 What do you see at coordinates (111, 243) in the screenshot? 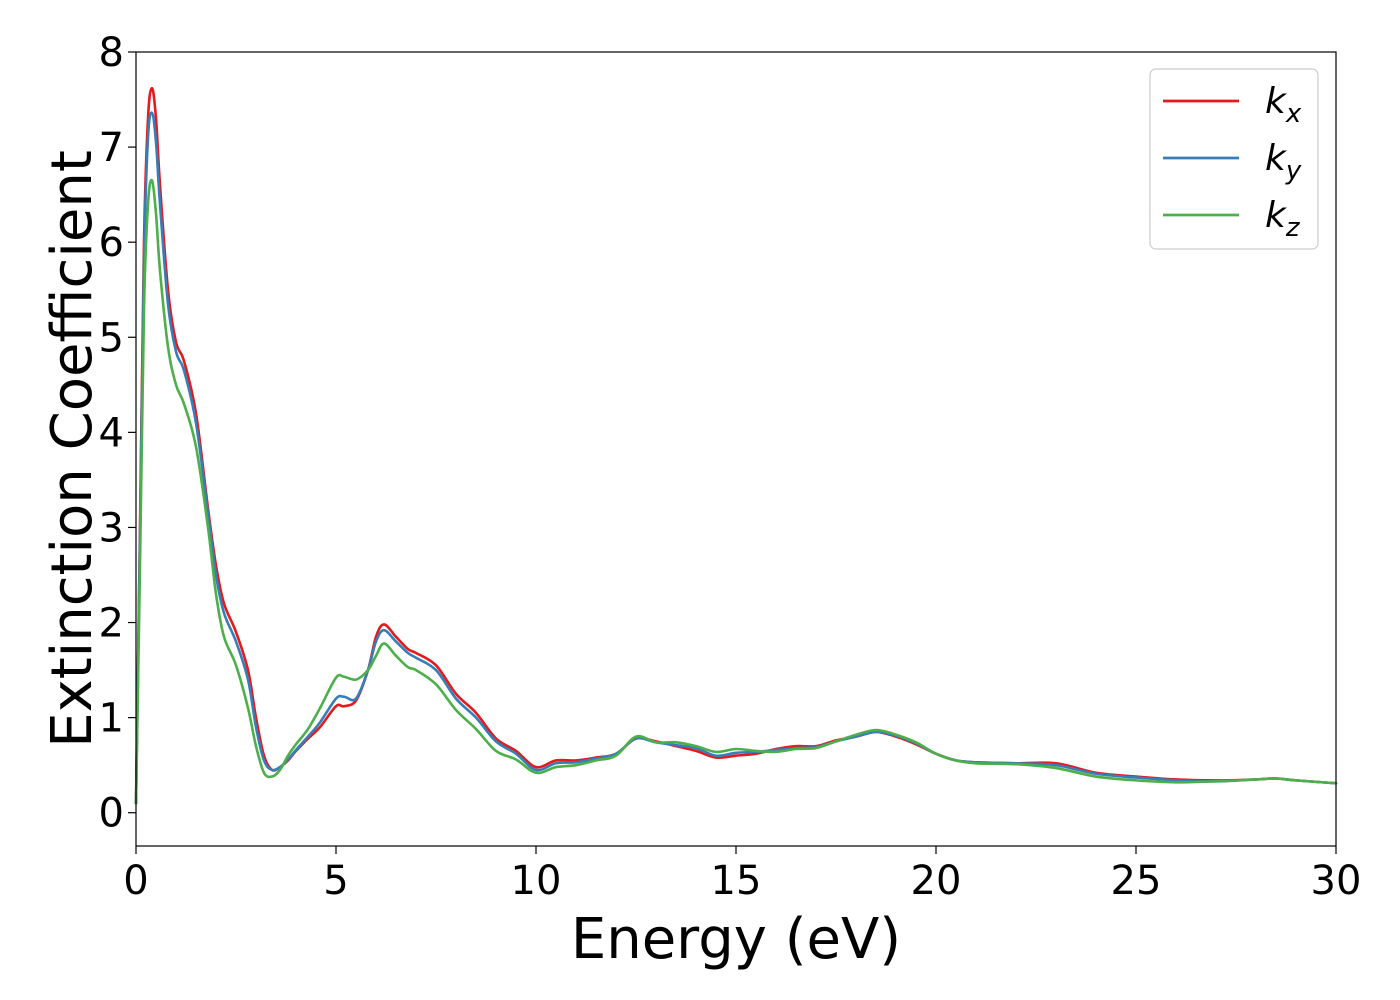
I see `y-tick-label: 6` at bounding box center [111, 243].